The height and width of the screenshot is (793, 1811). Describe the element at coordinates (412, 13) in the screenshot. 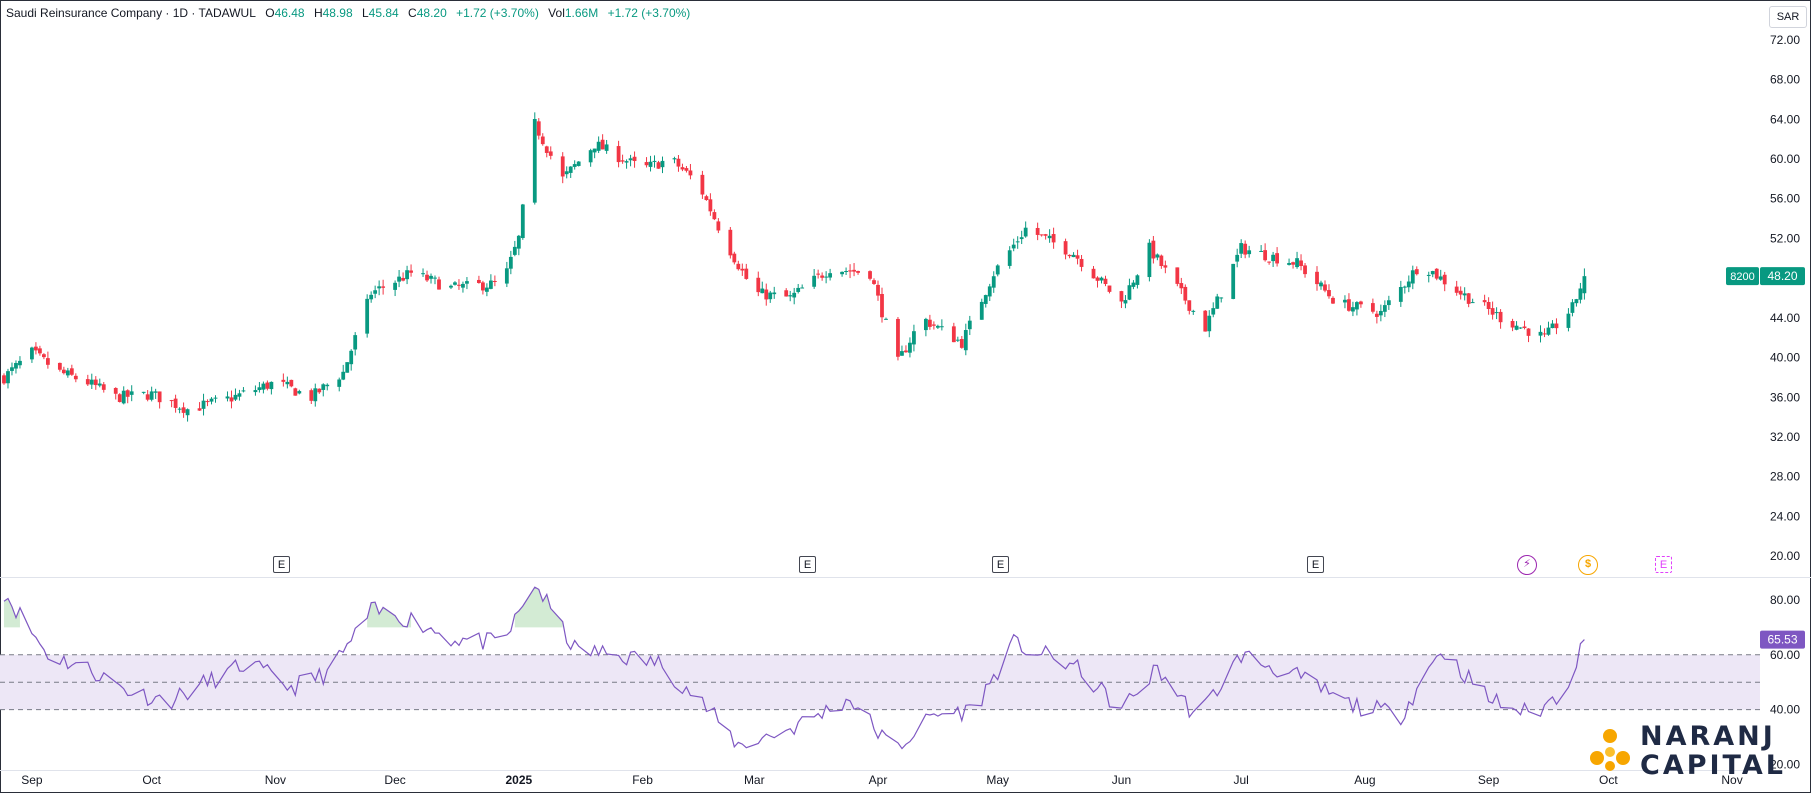

I see `close-label: C` at that location.